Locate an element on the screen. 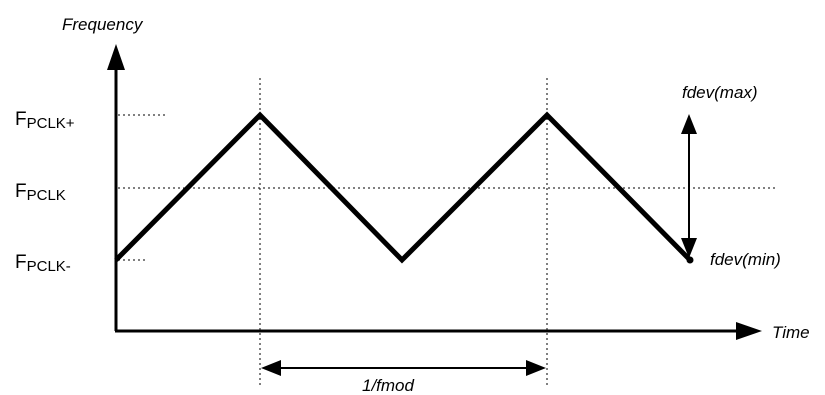 The width and height of the screenshot is (825, 395). waveform-end-point is located at coordinates (690, 260).